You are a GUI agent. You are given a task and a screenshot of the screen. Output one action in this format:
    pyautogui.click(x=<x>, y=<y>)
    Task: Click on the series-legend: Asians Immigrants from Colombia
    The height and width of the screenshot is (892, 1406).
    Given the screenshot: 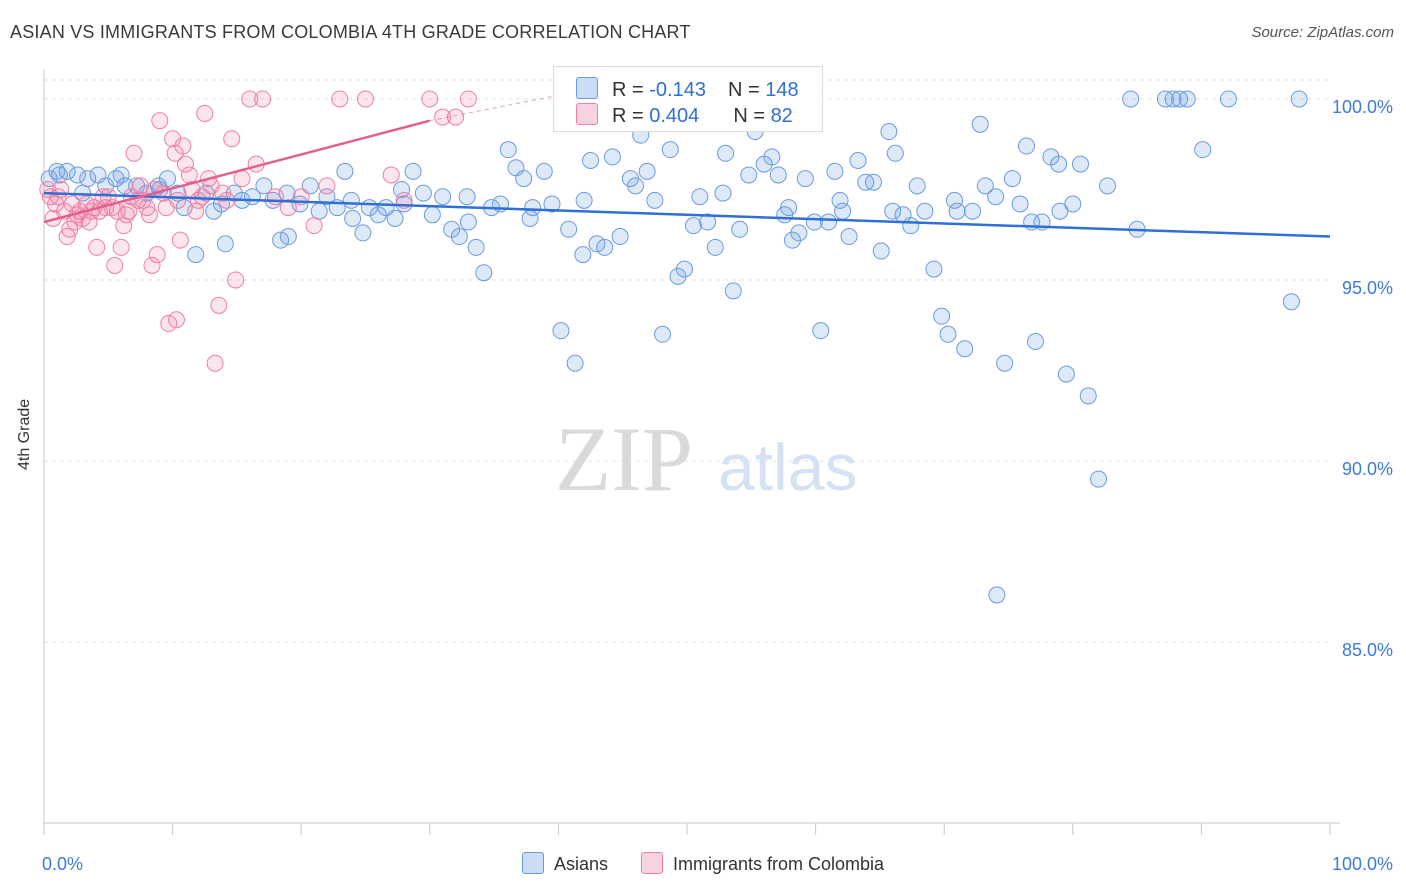 What is the action you would take?
    pyautogui.click(x=703, y=863)
    